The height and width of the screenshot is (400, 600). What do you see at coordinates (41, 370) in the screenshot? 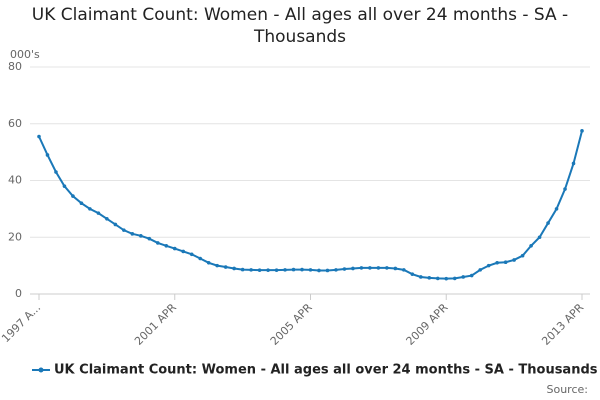
I see `legend-marker` at bounding box center [41, 370].